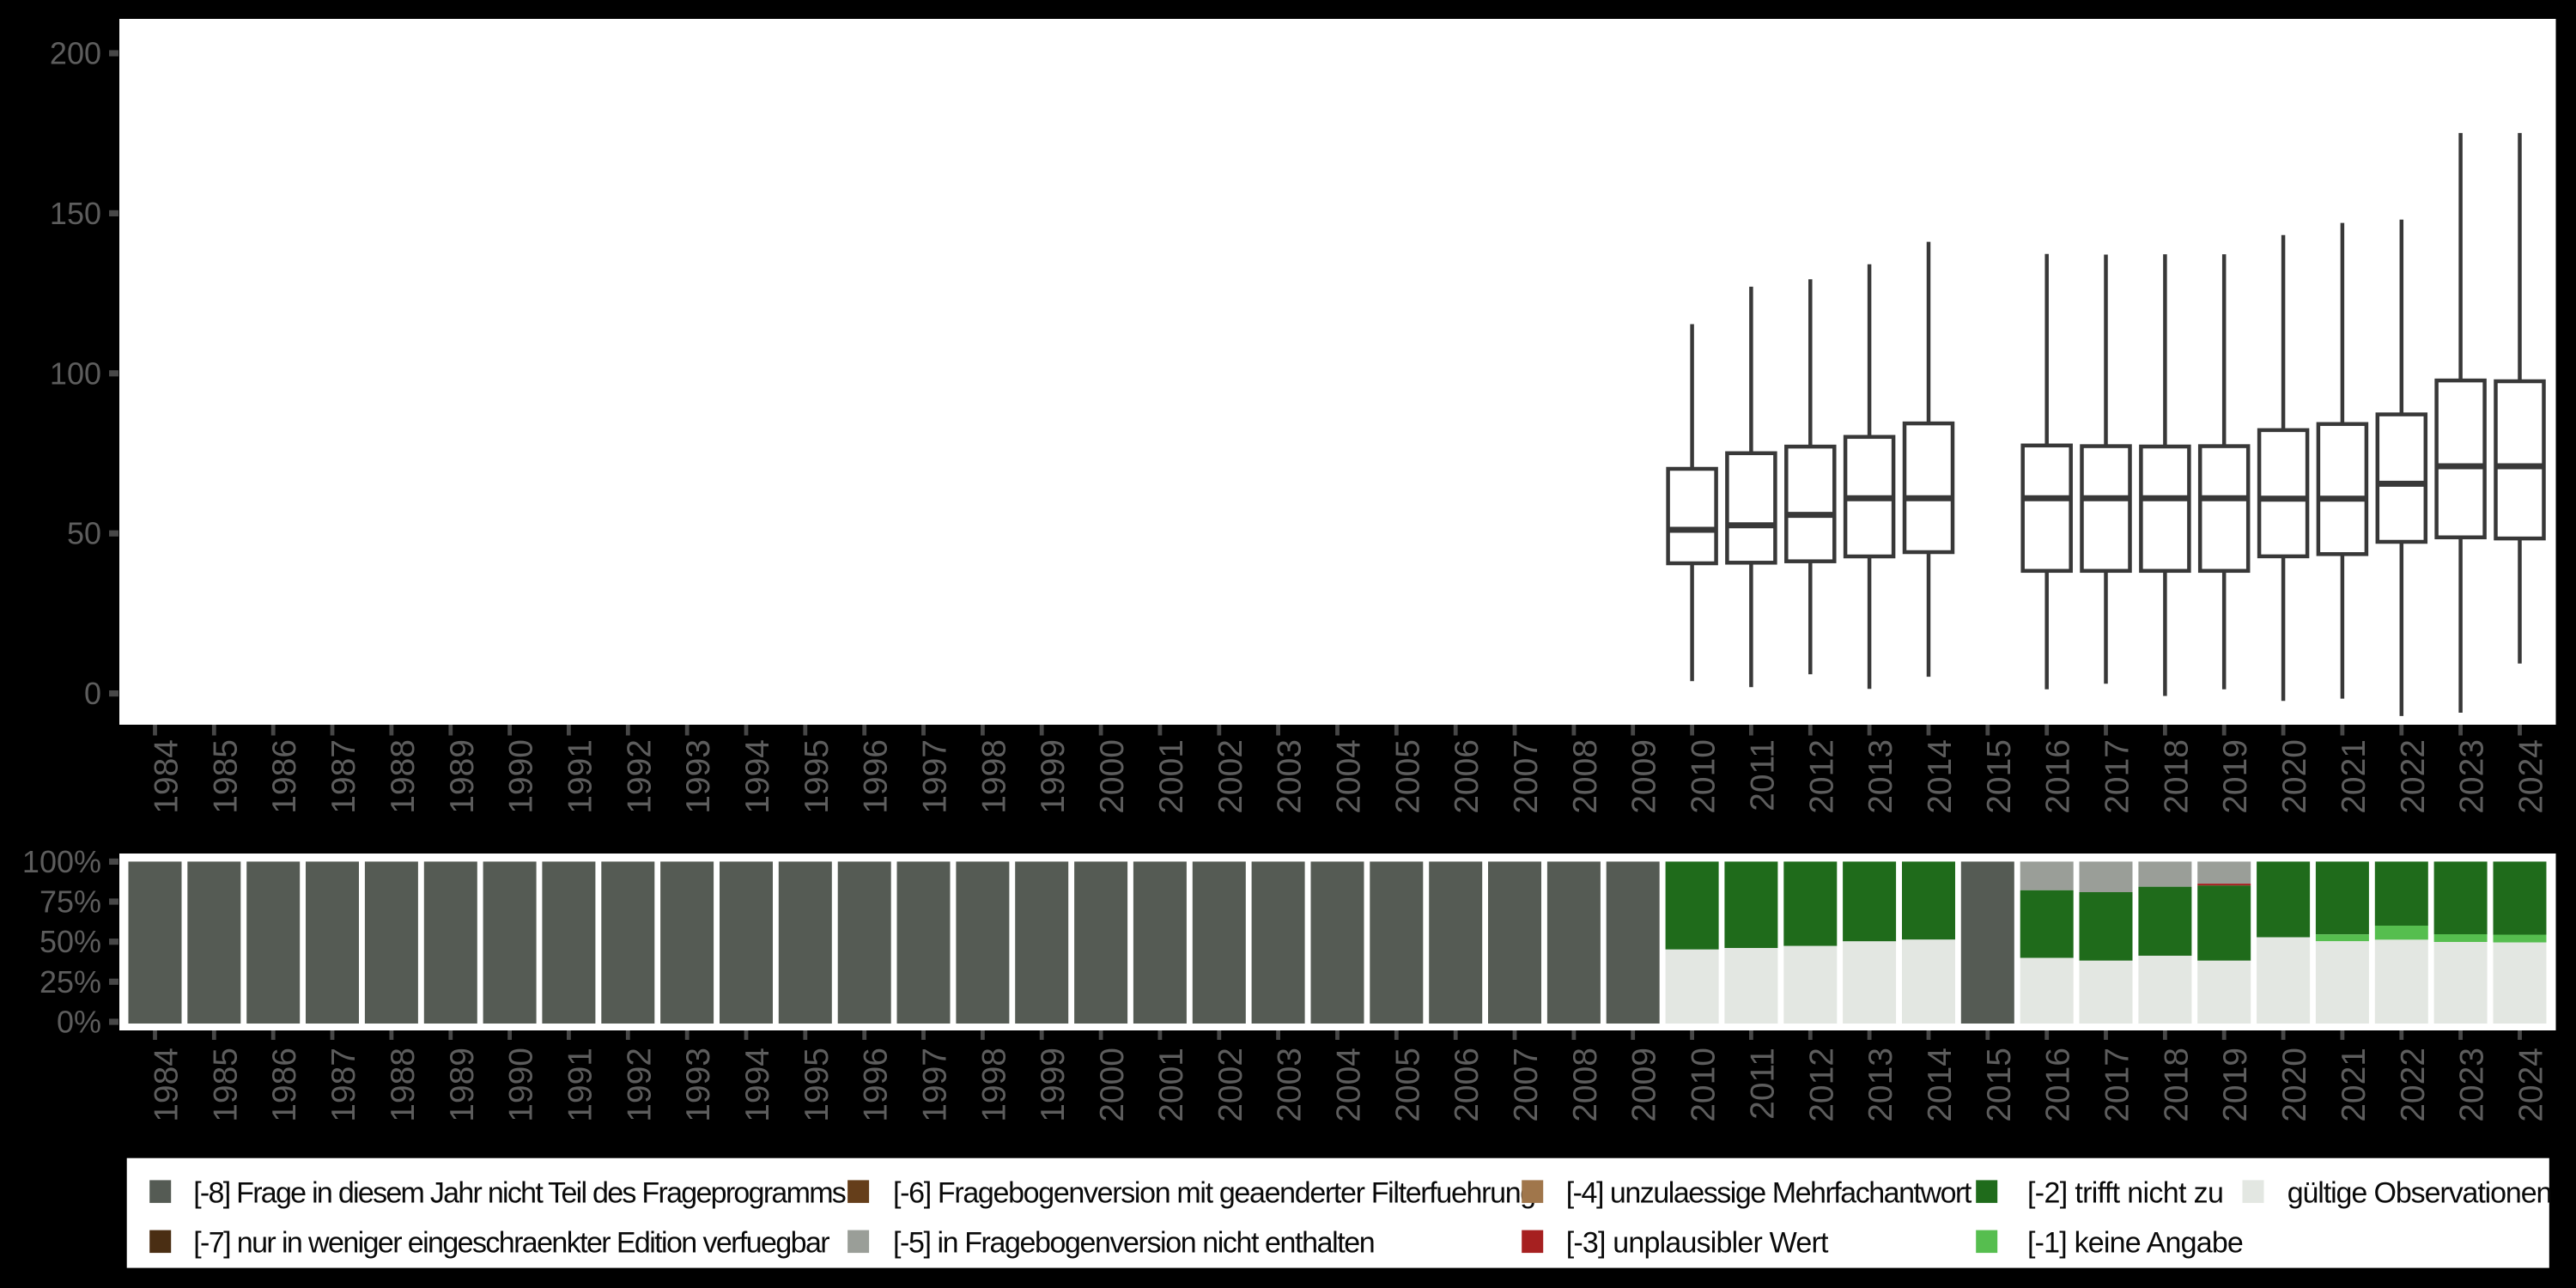  What do you see at coordinates (84, 533) in the screenshot?
I see `svg-text: 50` at bounding box center [84, 533].